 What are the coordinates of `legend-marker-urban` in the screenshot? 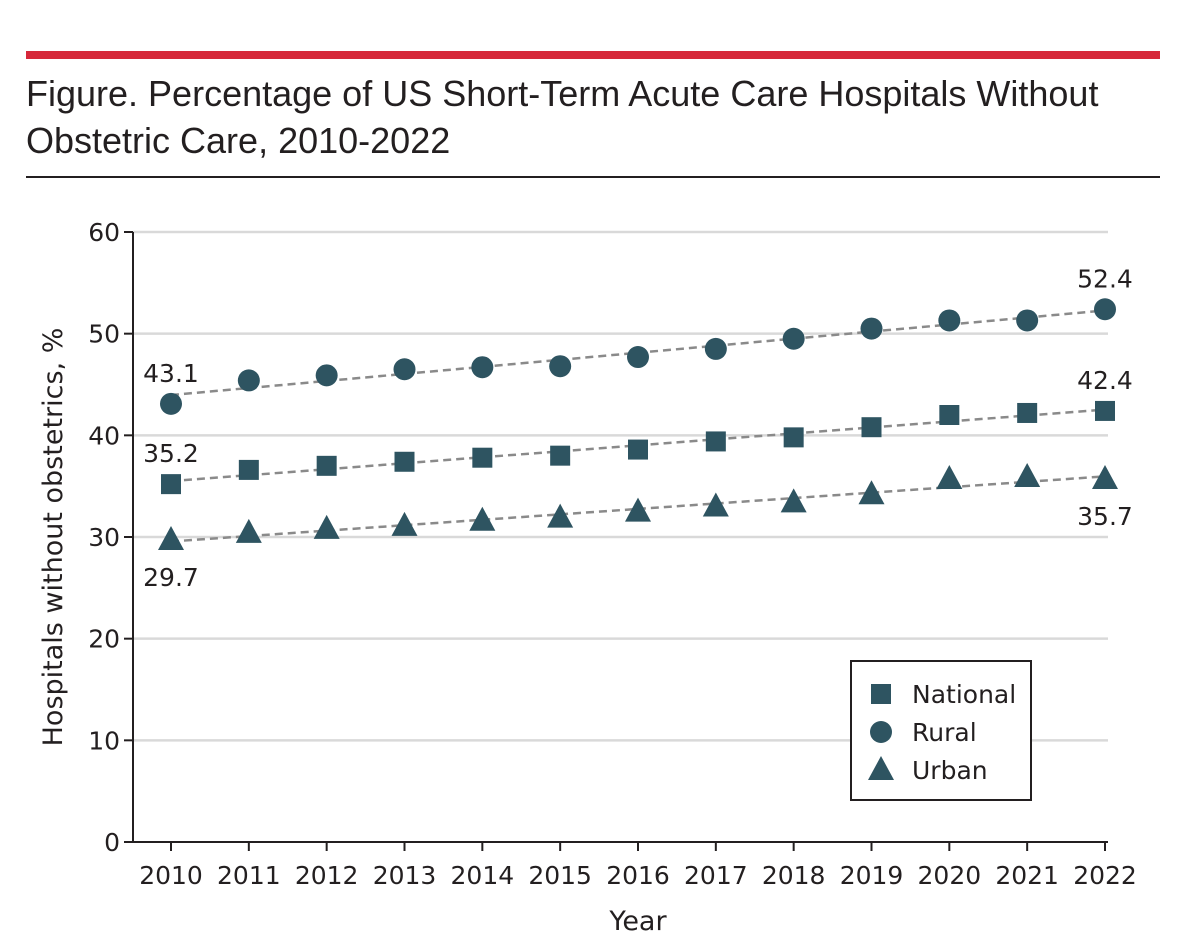 It's located at (881, 768).